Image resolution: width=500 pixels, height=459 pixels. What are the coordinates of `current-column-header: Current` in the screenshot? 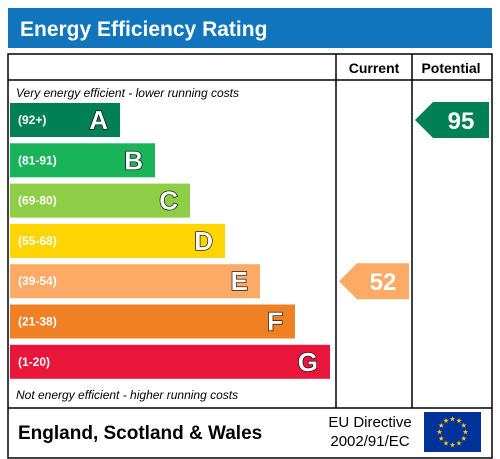 It's located at (374, 68).